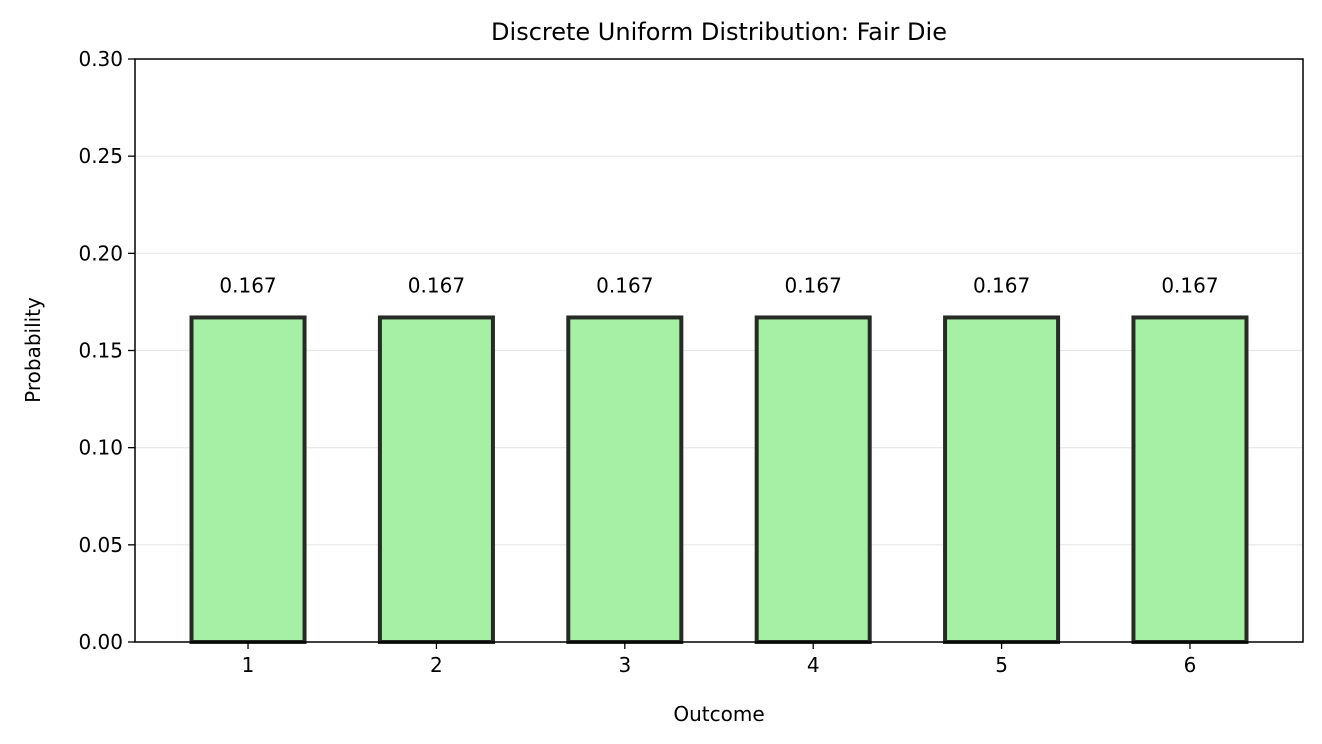  I want to click on y-axis: 0.00 0.05 0.10 0.15 0.20 0.25 0.30, so click(106, 350).